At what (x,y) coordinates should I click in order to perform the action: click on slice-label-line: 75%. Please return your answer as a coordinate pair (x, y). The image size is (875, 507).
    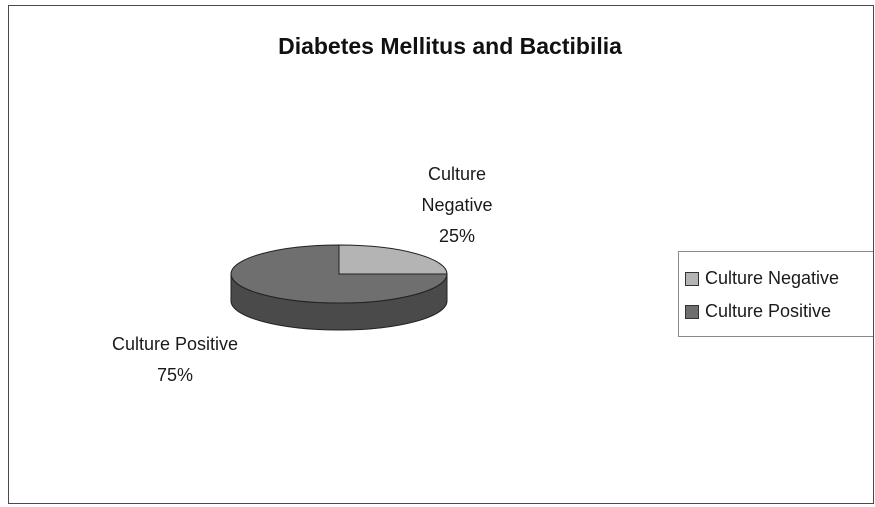
    Looking at the image, I should click on (175, 375).